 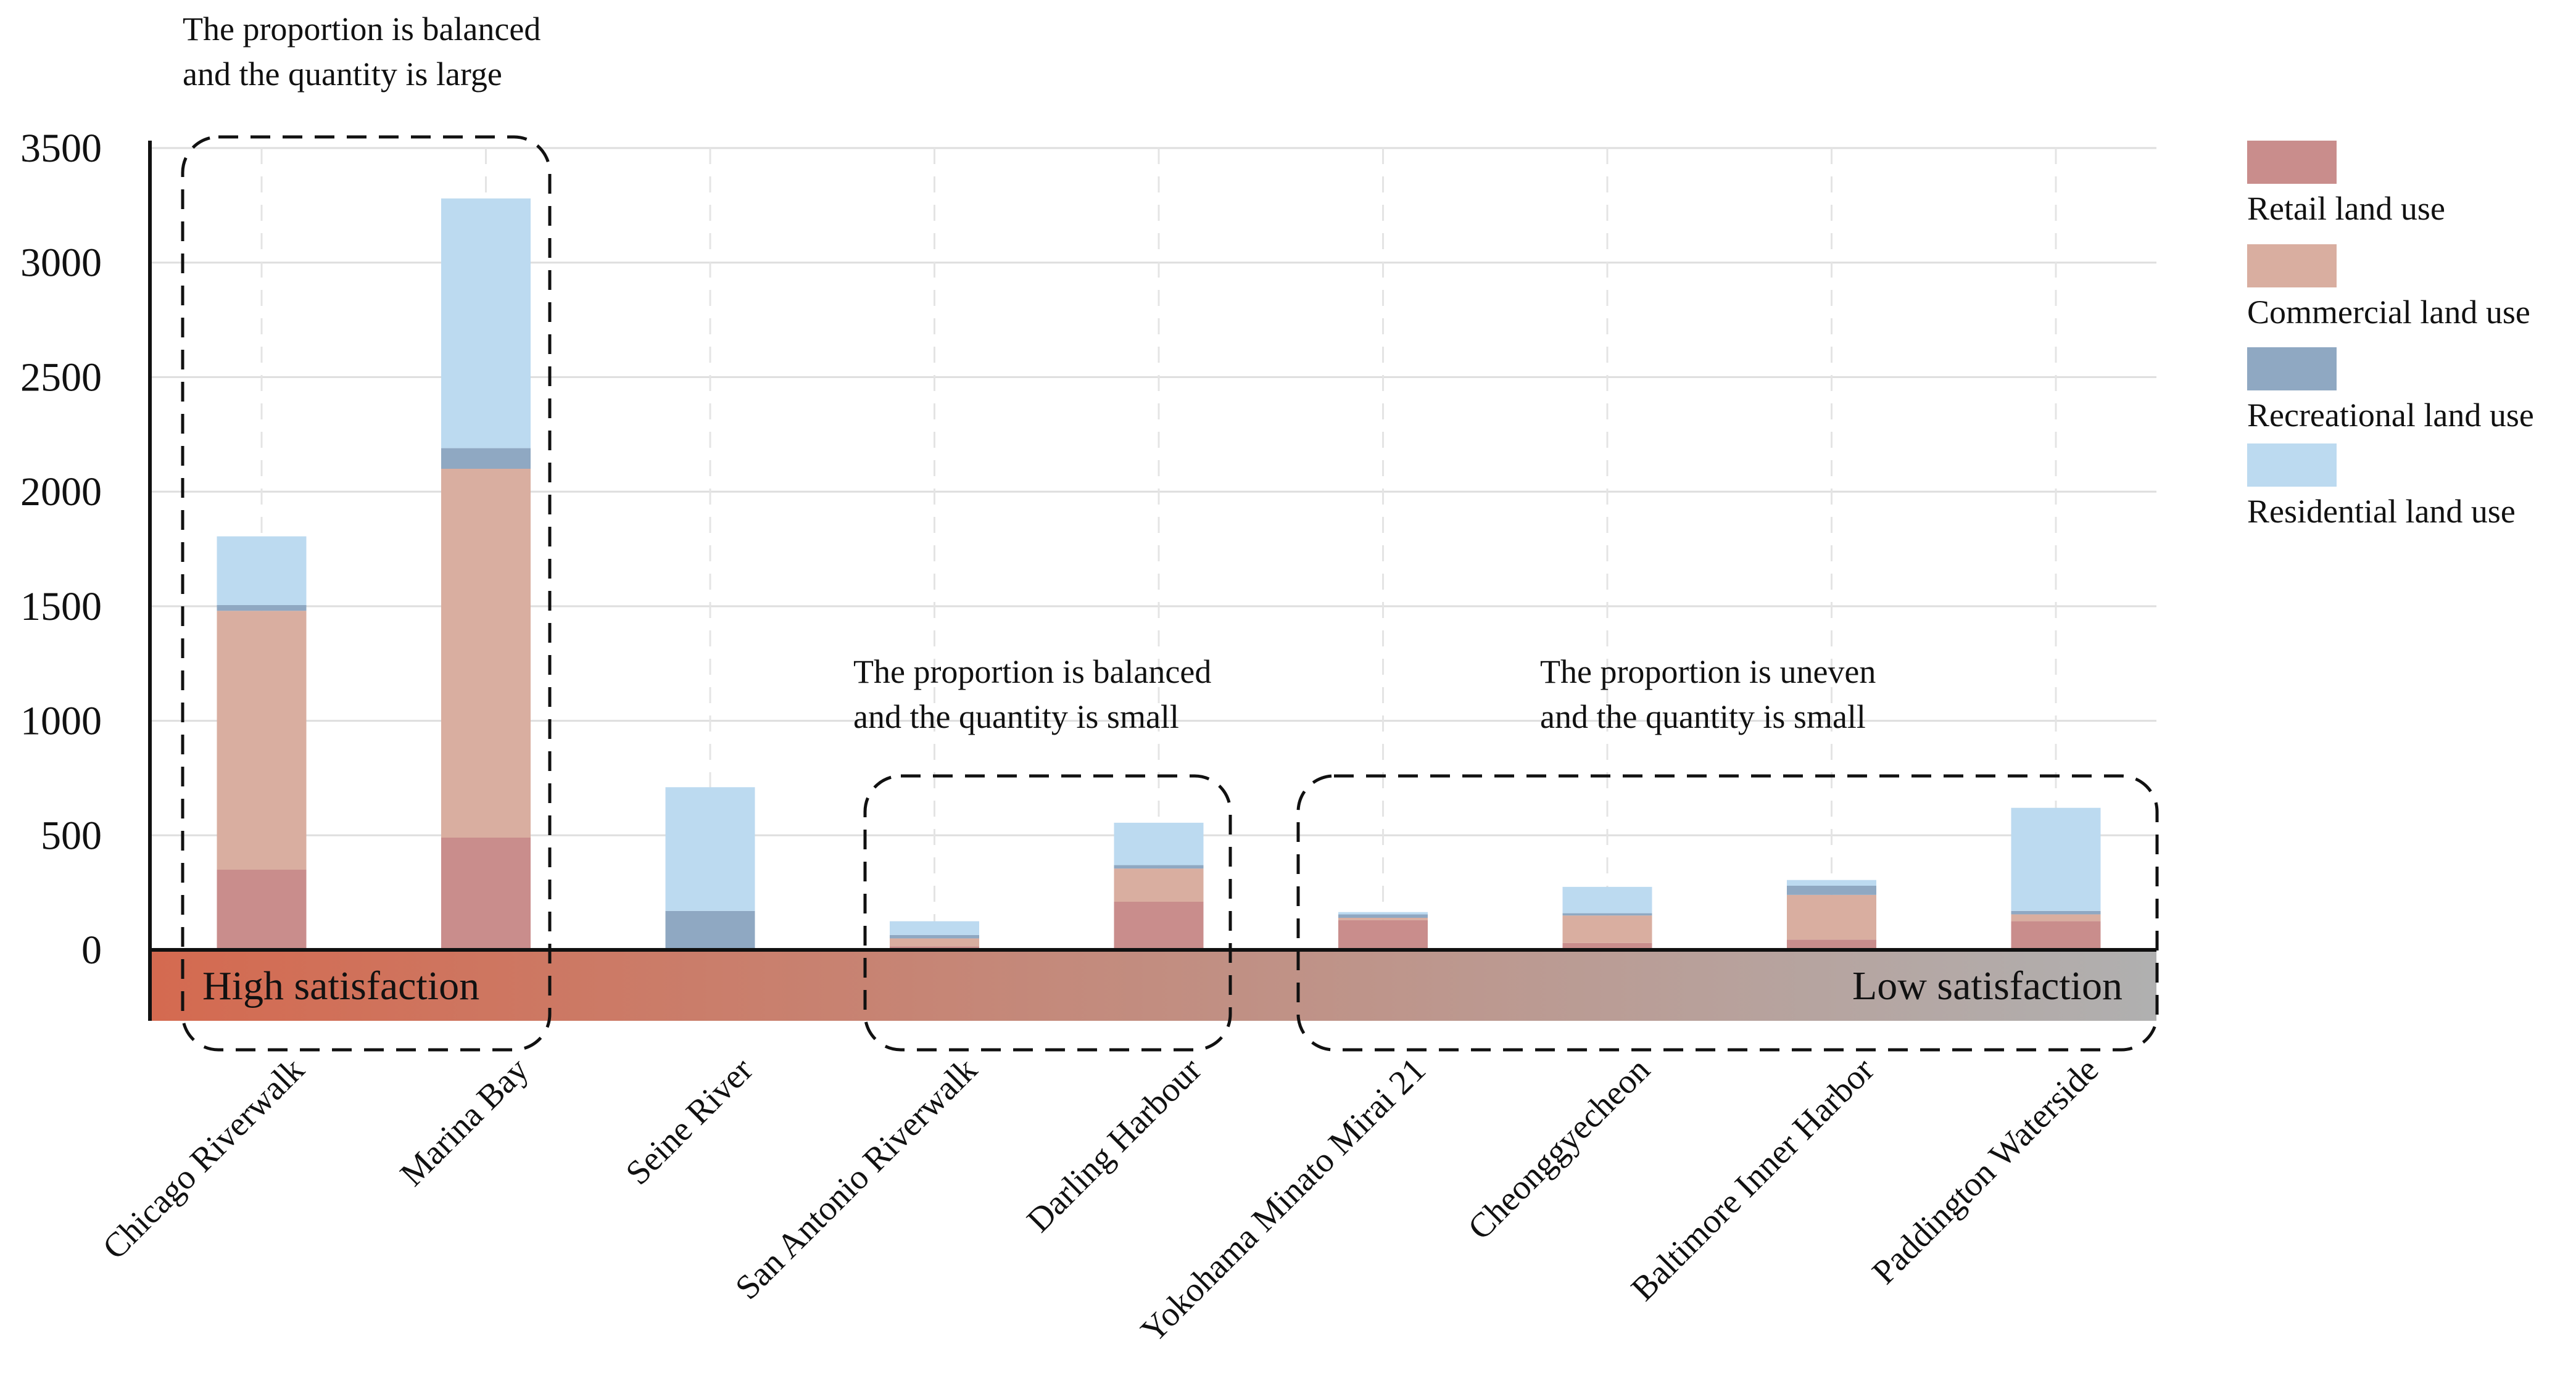 What do you see at coordinates (71, 836) in the screenshot?
I see `y-tick-label: 500` at bounding box center [71, 836].